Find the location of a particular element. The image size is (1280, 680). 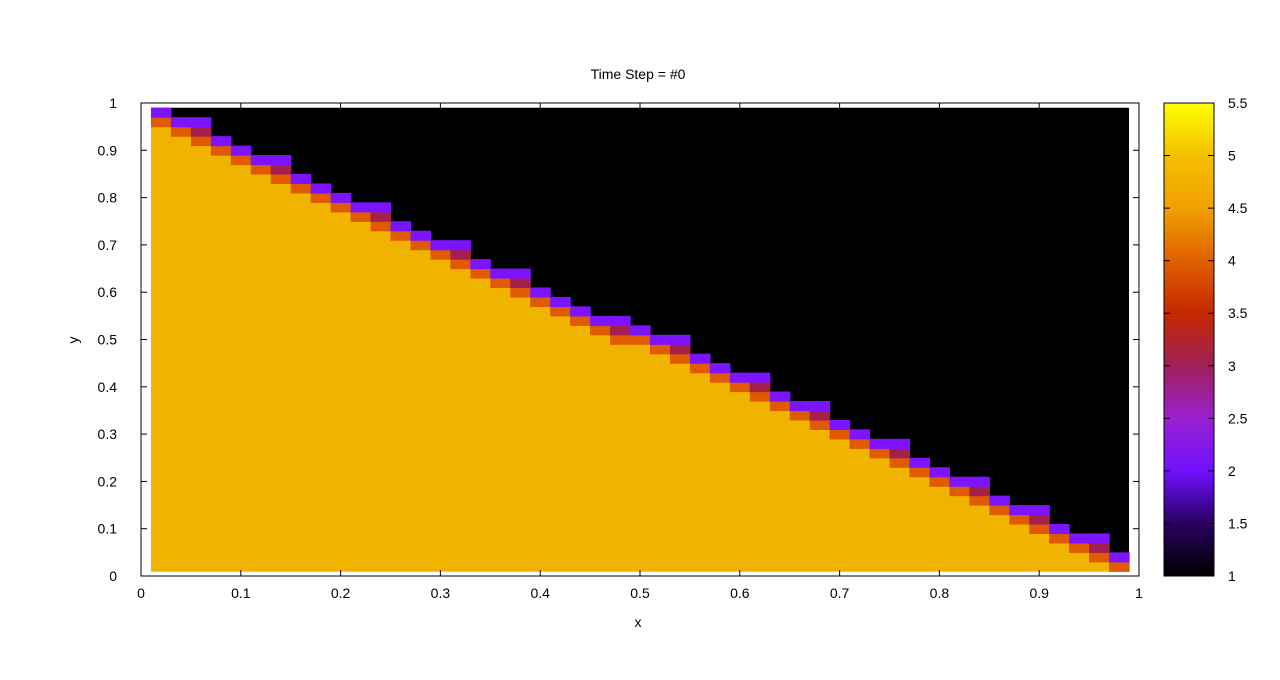

x-tick-label: 0.7 is located at coordinates (840, 593).